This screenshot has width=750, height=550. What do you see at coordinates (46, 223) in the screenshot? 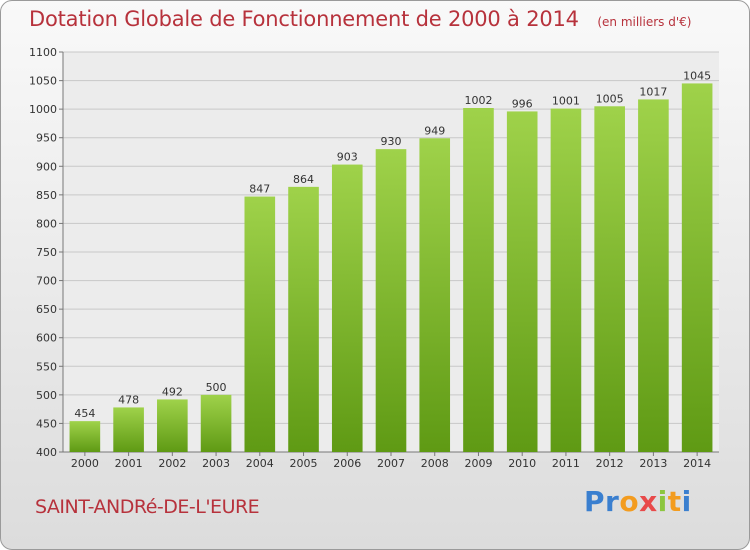
I see `y-tick-label: 800` at bounding box center [46, 223].